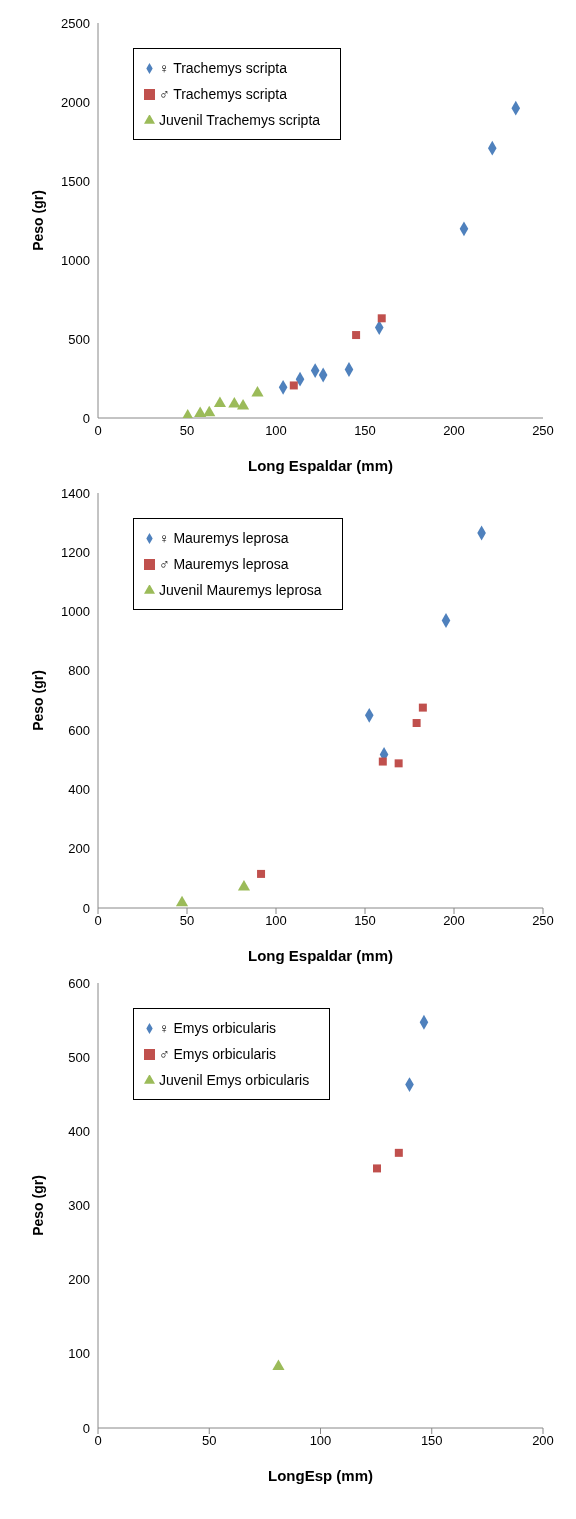 The width and height of the screenshot is (576, 1519). I want to click on legend-label: Juvenil Trachemys scripta, so click(240, 120).